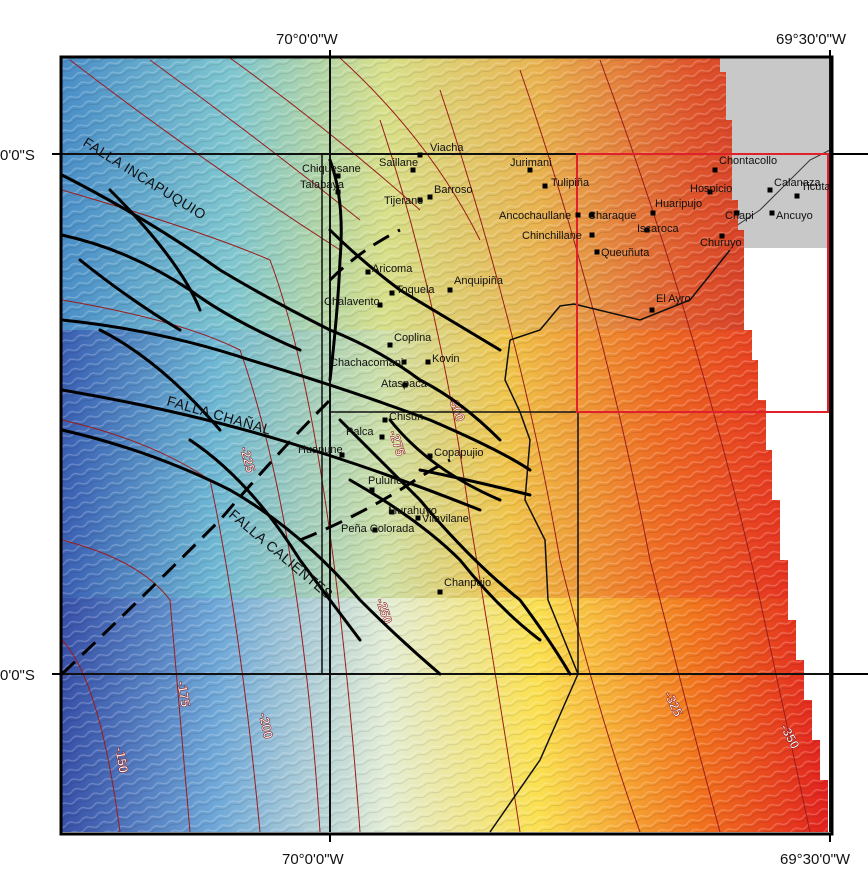  I want to click on town-label: Vilavilane, so click(445, 519).